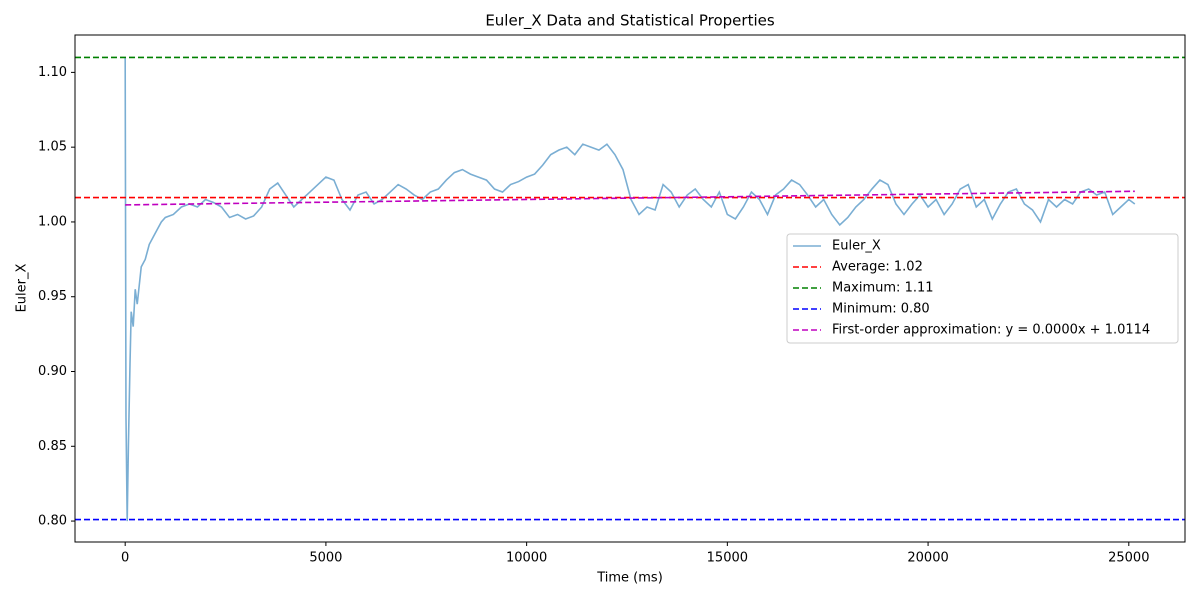  Describe the element at coordinates (856, 246) in the screenshot. I see `legend-label: Euler_X` at that location.